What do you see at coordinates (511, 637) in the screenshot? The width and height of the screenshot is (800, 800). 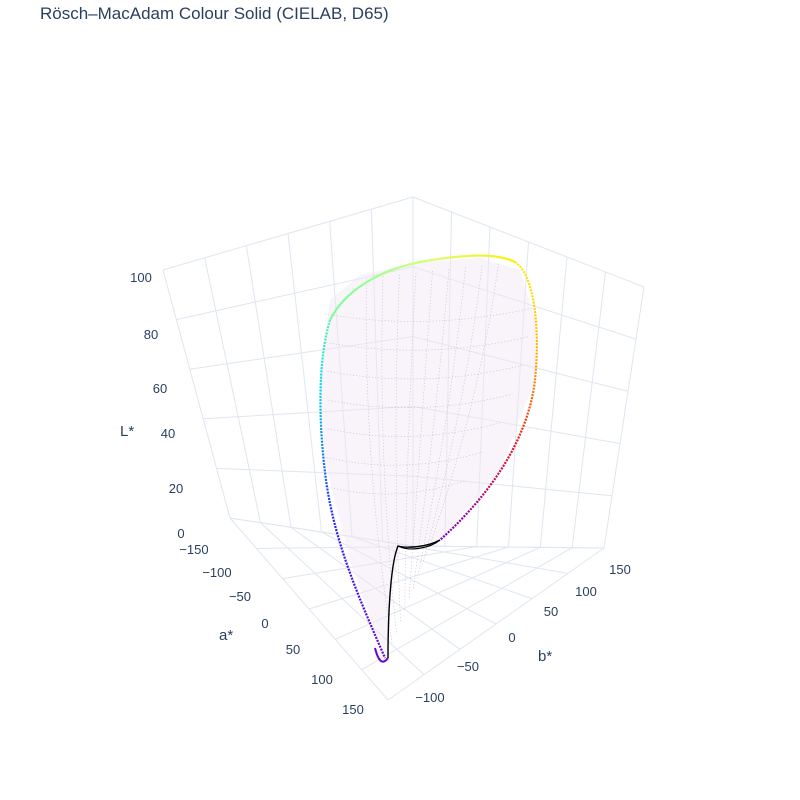 I see `tick-label-b: 0` at bounding box center [511, 637].